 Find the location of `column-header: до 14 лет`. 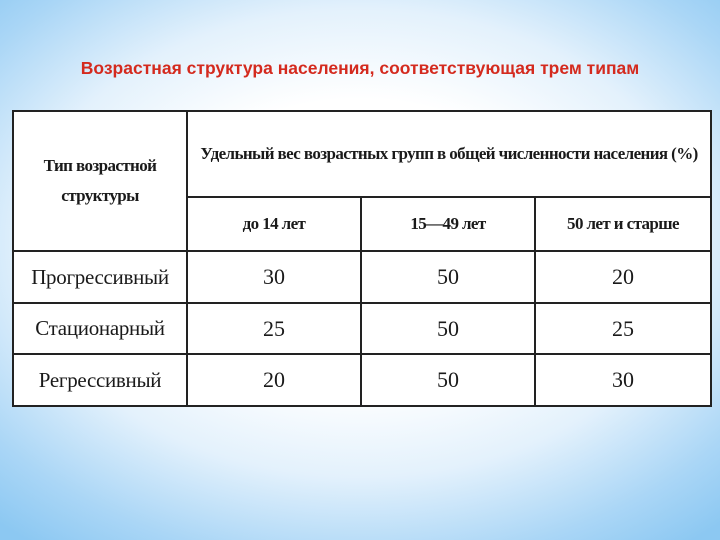

column-header: до 14 лет is located at coordinates (274, 224).